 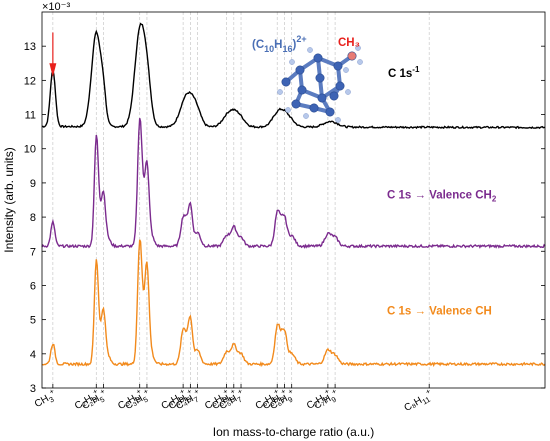 I want to click on y-tick-label: 8, so click(x=33, y=218).